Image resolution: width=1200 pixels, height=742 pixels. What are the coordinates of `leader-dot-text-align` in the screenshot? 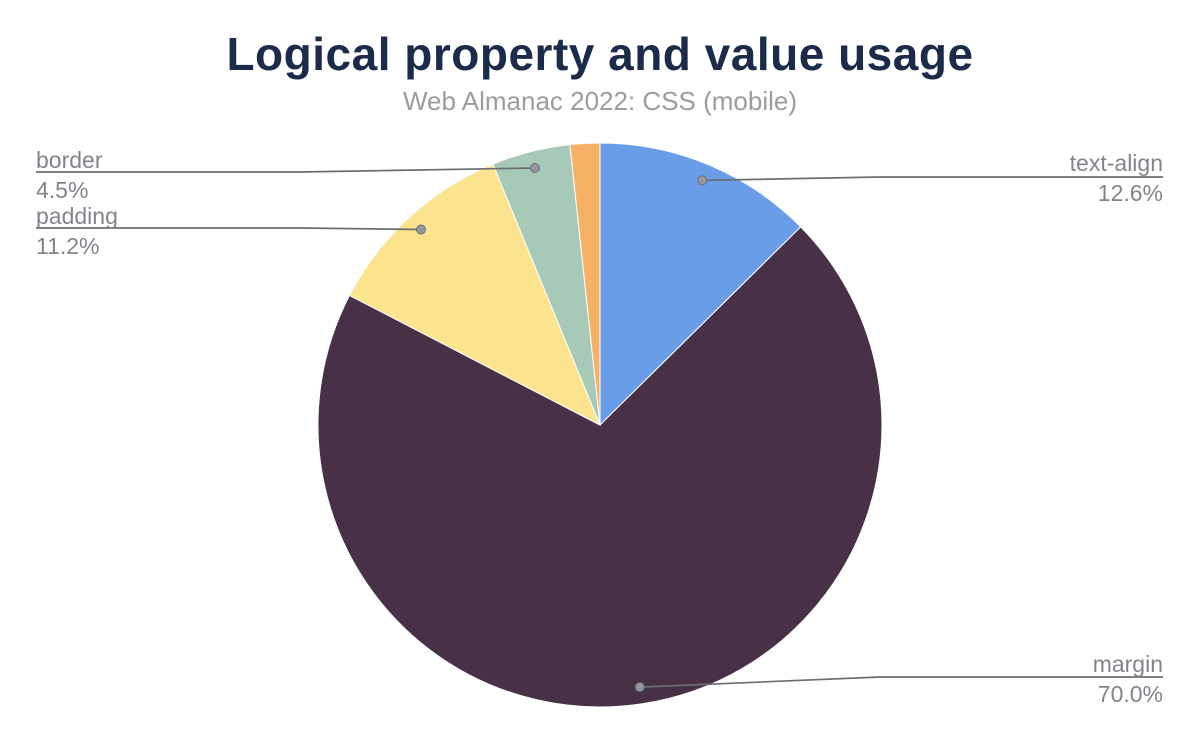 It's located at (702, 180).